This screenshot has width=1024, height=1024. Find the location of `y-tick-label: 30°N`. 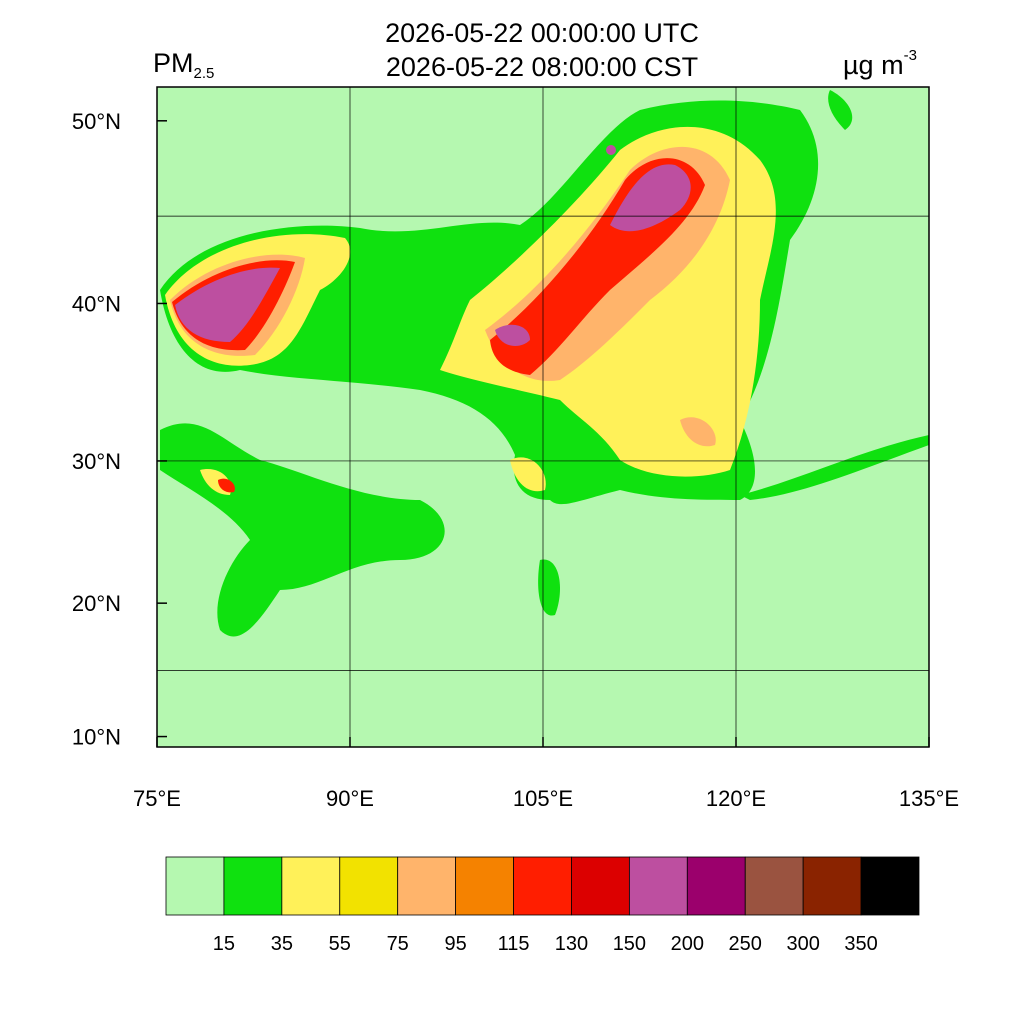

y-tick-label: 30°N is located at coordinates (96, 461).